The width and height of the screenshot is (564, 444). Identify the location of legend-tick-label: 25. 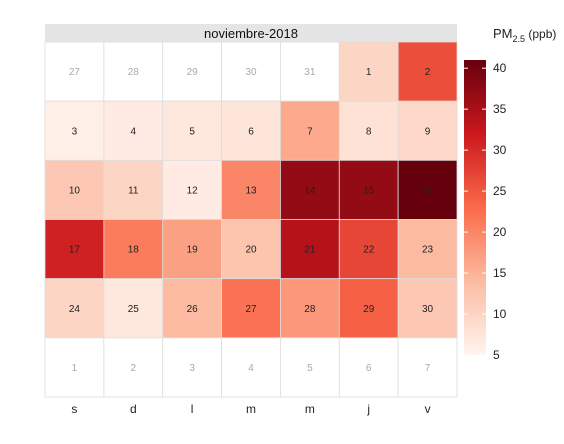
(500, 191).